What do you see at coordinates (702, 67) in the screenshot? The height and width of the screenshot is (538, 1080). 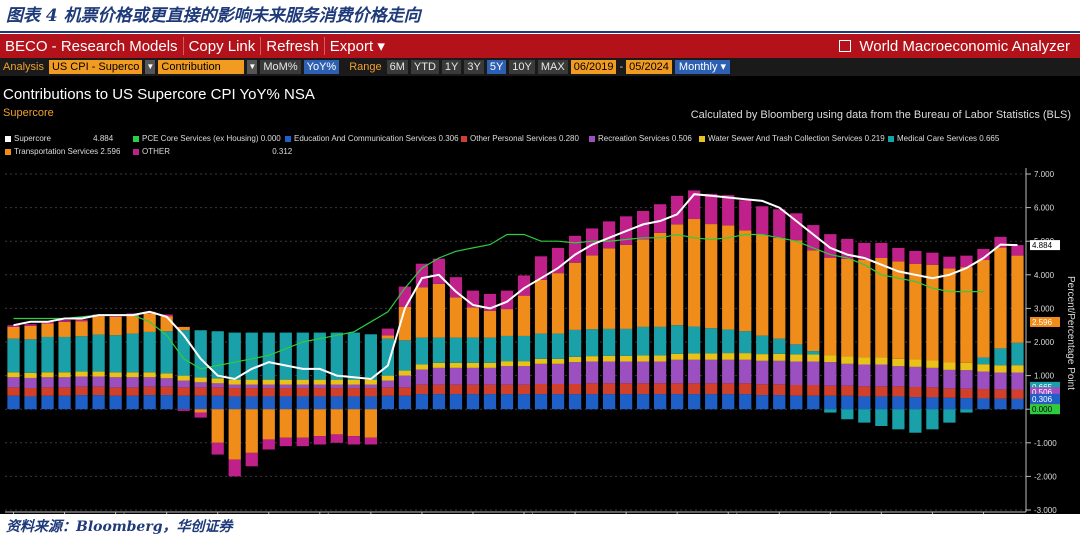 I see `periodicity-select: Monthly ▾` at bounding box center [702, 67].